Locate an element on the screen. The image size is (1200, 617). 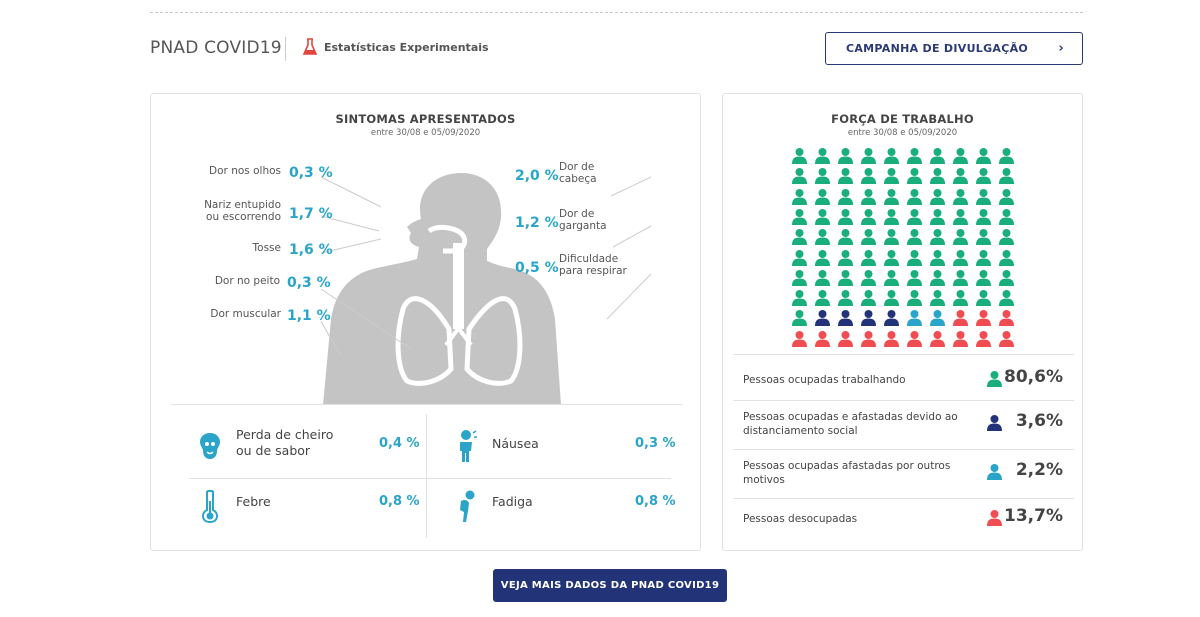
more-data-button: VEJA MAIS DADOS DA PNAD COVID19 is located at coordinates (610, 585).